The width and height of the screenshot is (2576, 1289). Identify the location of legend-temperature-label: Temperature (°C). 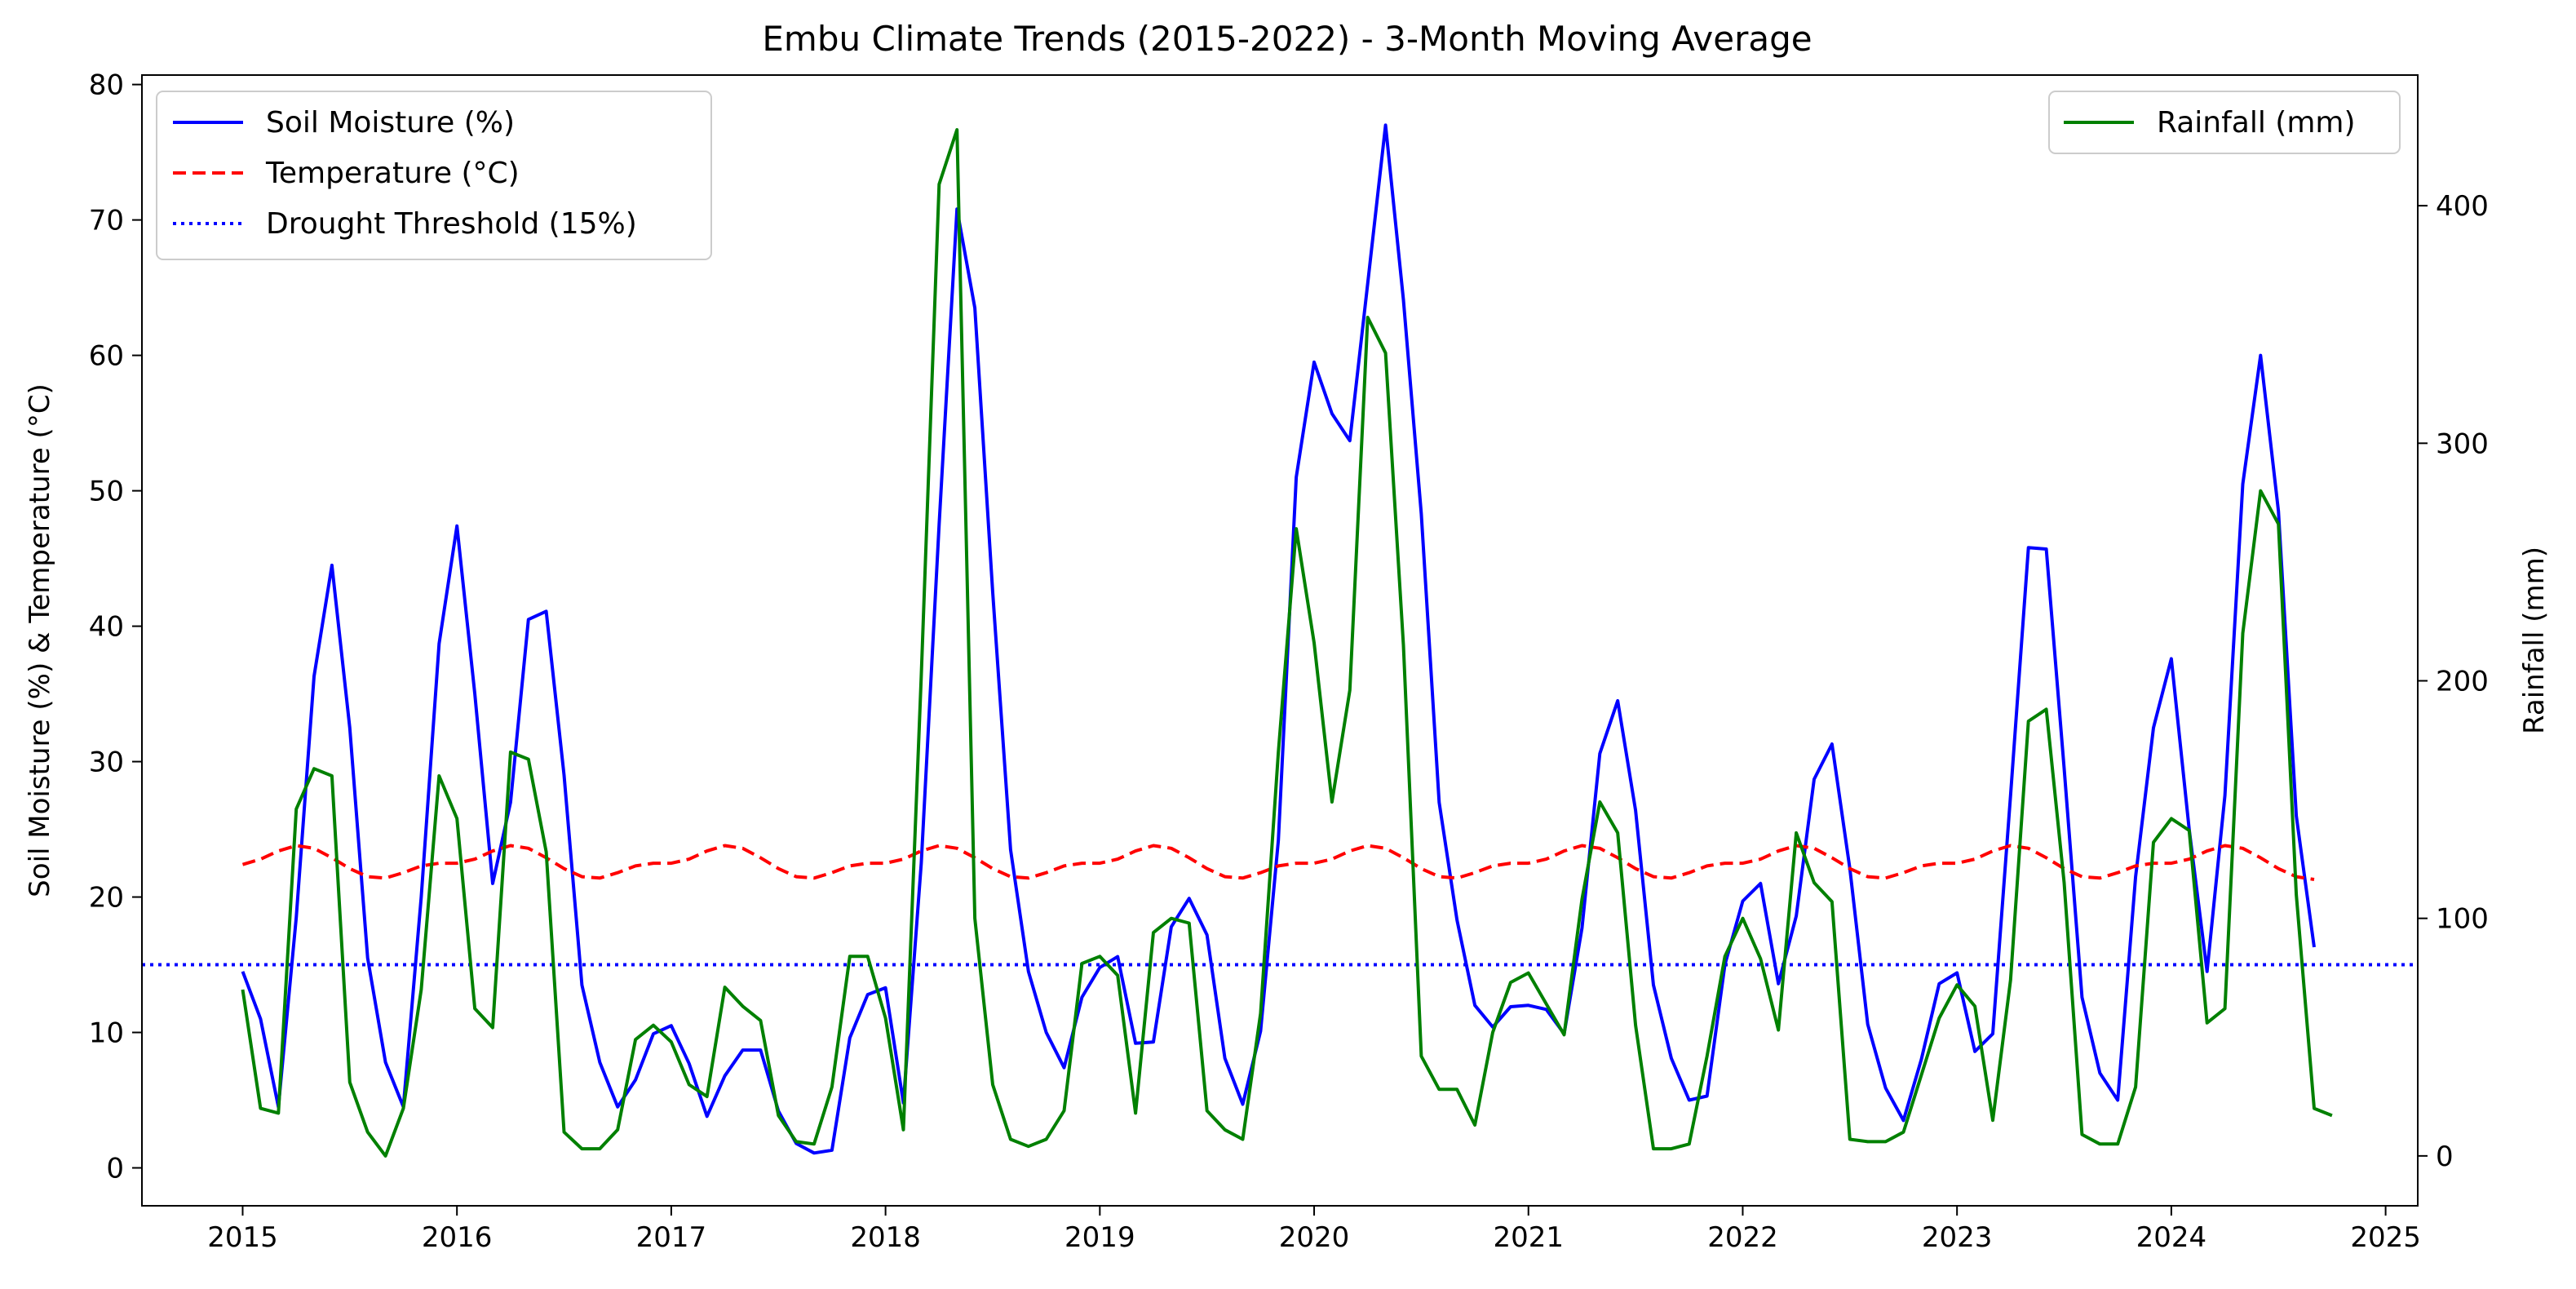
(392, 173).